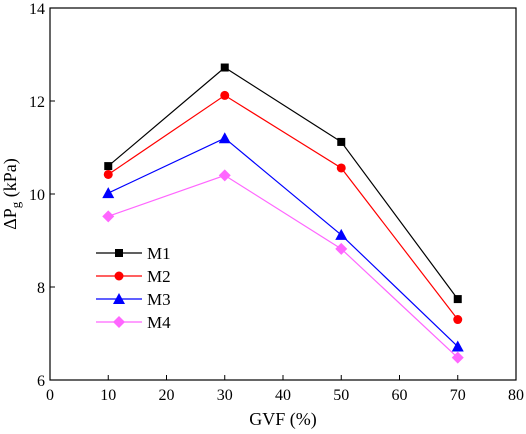 Image resolution: width=526 pixels, height=434 pixels. What do you see at coordinates (159, 299) in the screenshot?
I see `legend-label-m3: M3` at bounding box center [159, 299].